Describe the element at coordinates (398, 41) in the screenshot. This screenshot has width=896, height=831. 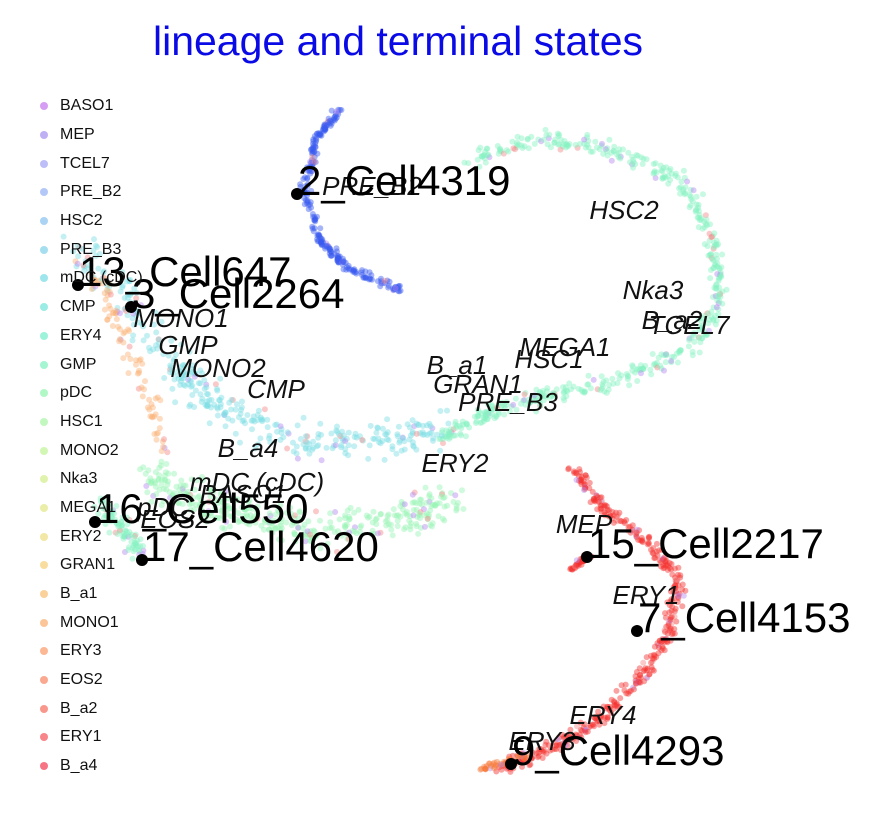
I see `chart-title: lineage and terminal states` at that location.